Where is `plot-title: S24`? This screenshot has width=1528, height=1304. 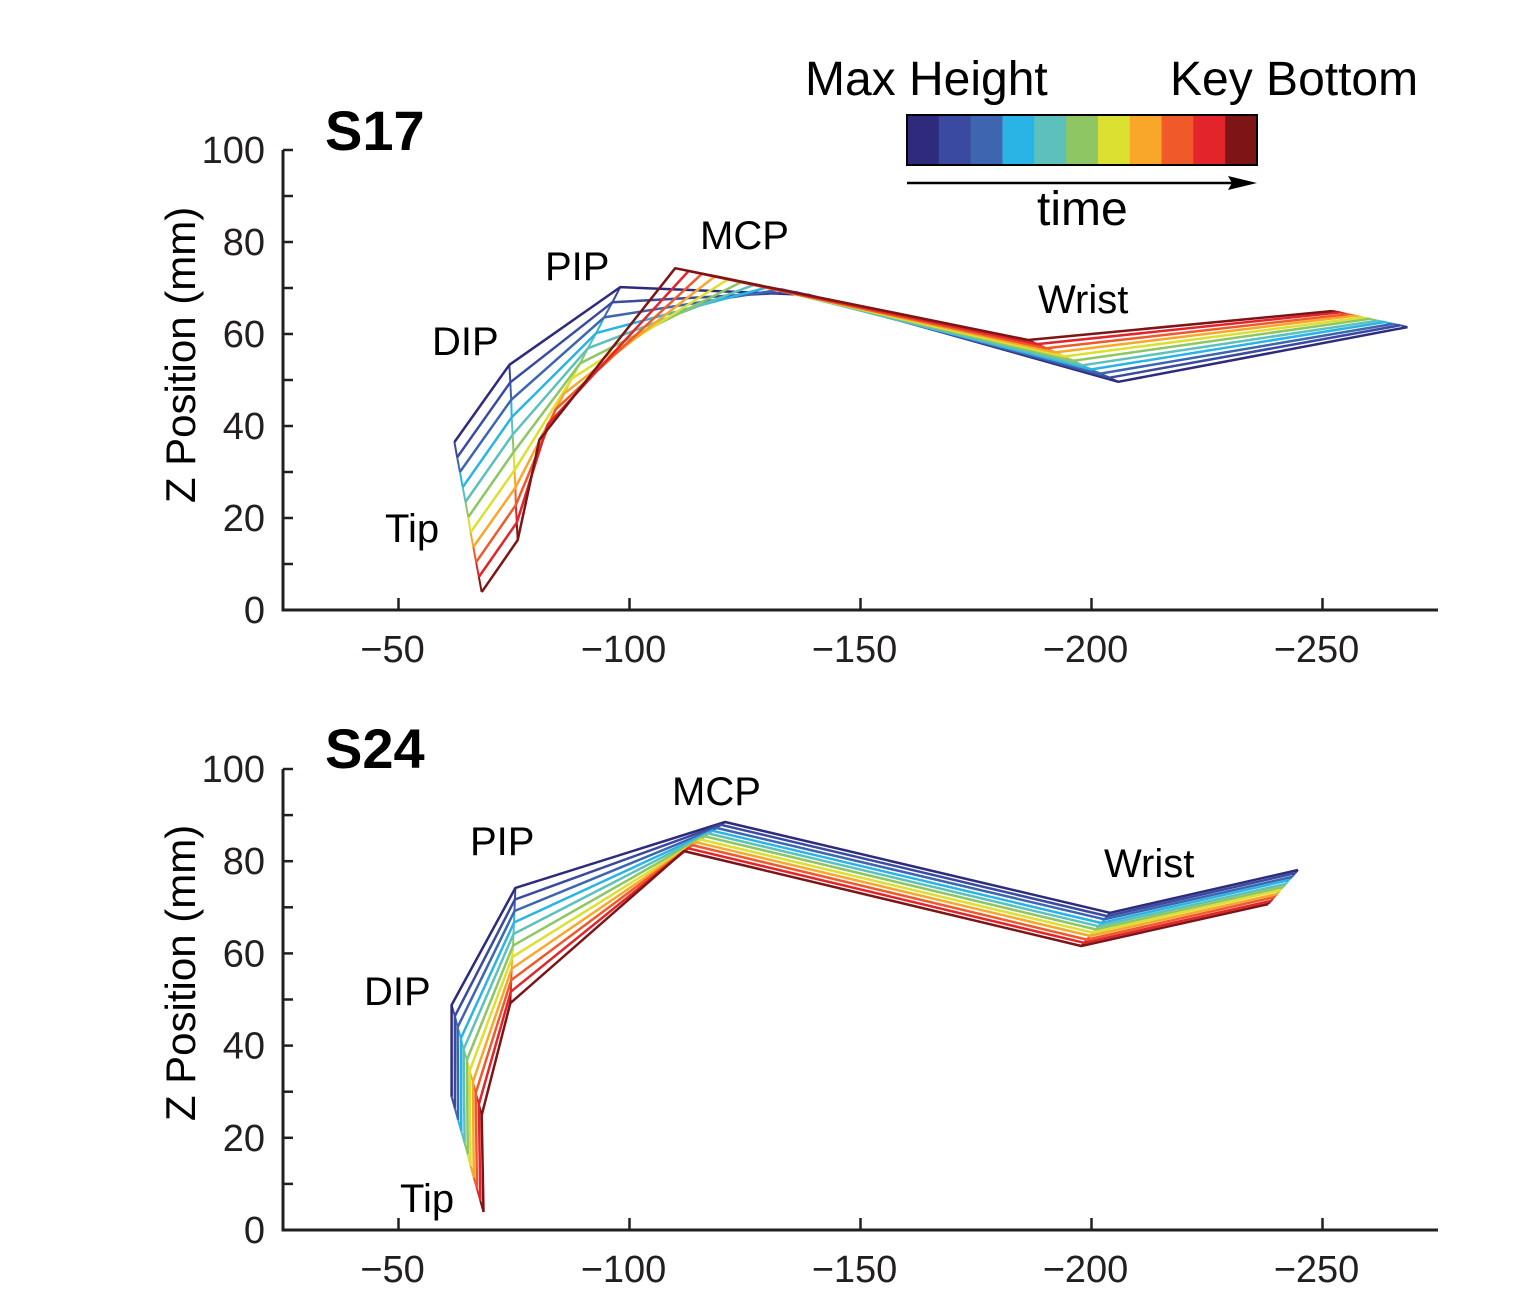 plot-title: S24 is located at coordinates (375, 748).